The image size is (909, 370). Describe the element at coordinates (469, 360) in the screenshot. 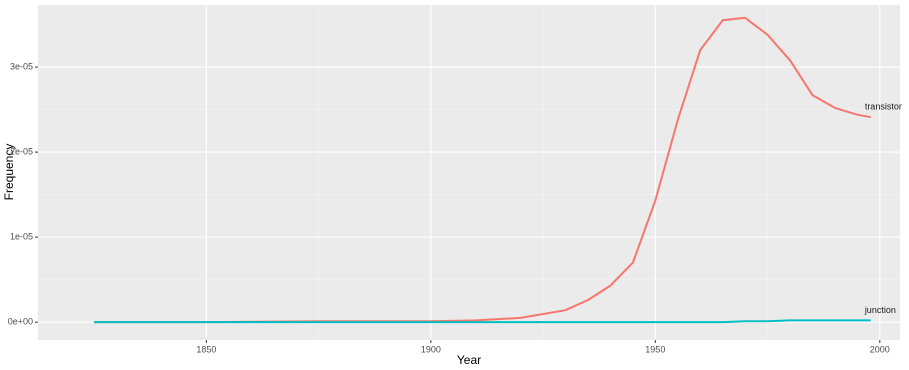

I see `x-axis-title: Year` at that location.